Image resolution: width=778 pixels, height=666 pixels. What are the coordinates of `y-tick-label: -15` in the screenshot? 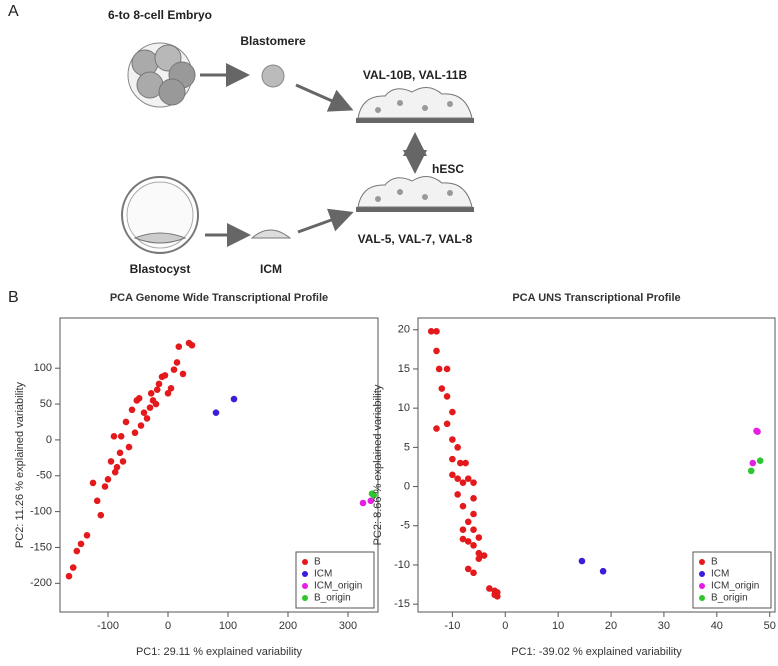 It's located at (402, 604).